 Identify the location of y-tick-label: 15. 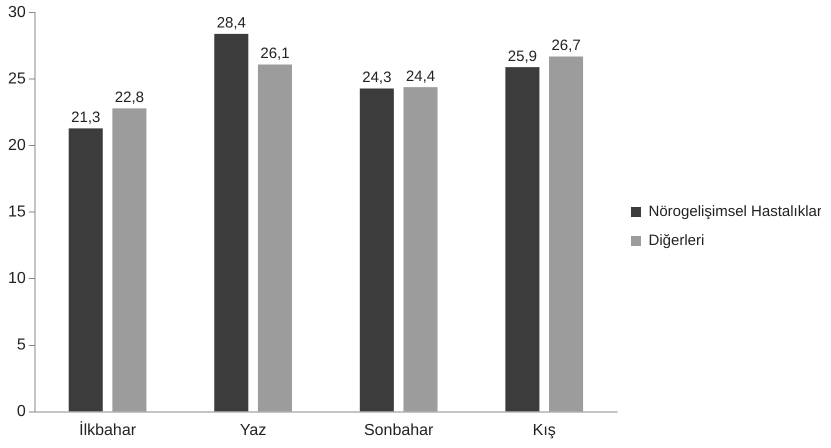
(17, 212).